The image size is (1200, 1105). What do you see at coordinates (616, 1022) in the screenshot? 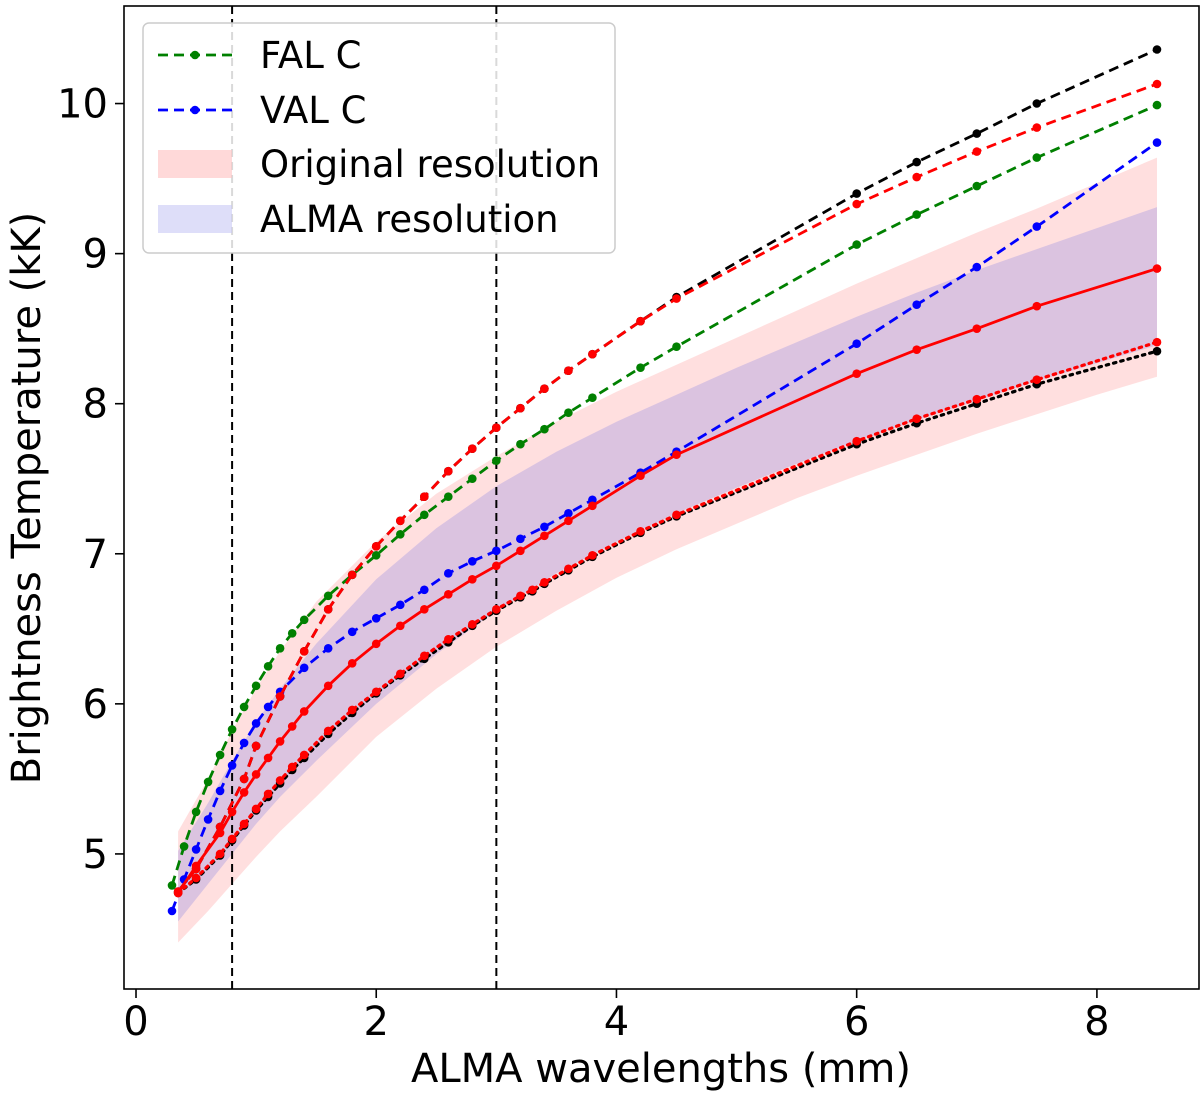
I see `x-tick-label: 4` at bounding box center [616, 1022].